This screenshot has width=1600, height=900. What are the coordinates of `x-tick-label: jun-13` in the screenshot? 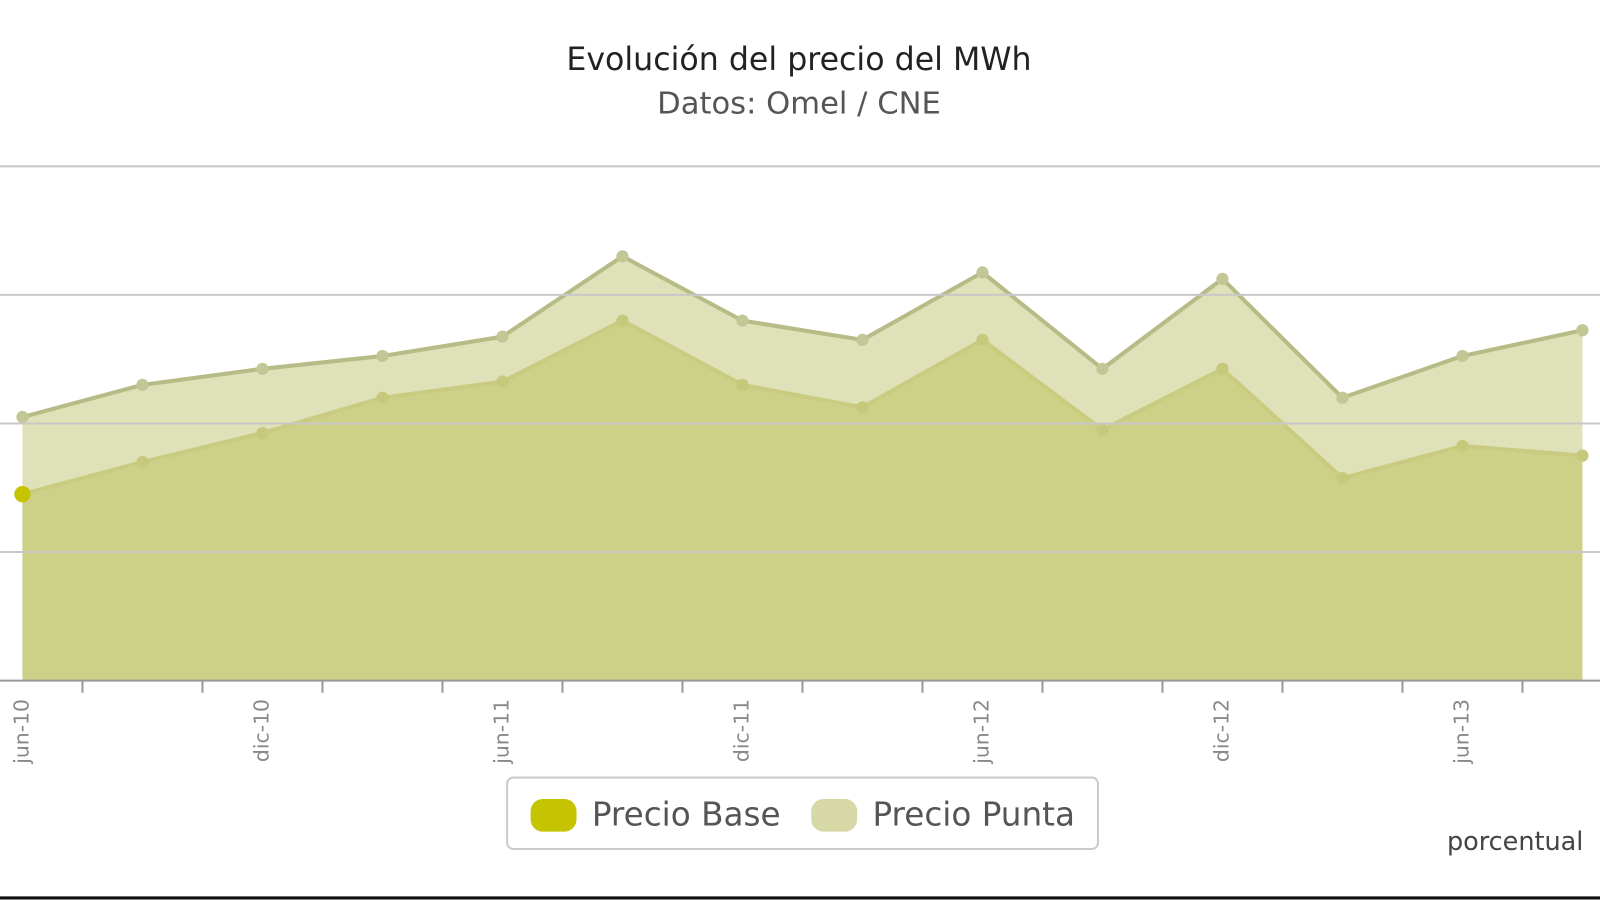 It's located at (1461, 732).